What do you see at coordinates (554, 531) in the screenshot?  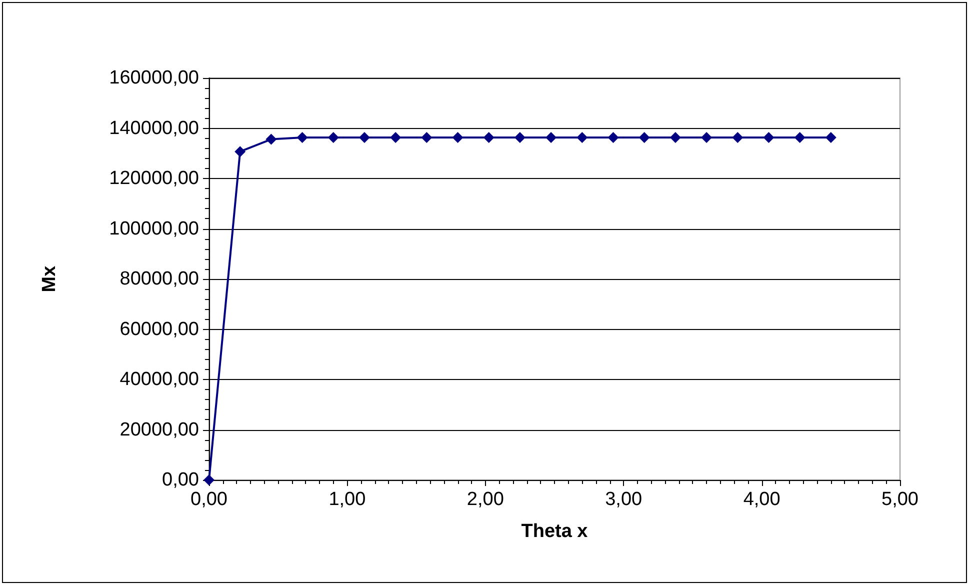 I see `x-axis-title: Theta x` at bounding box center [554, 531].